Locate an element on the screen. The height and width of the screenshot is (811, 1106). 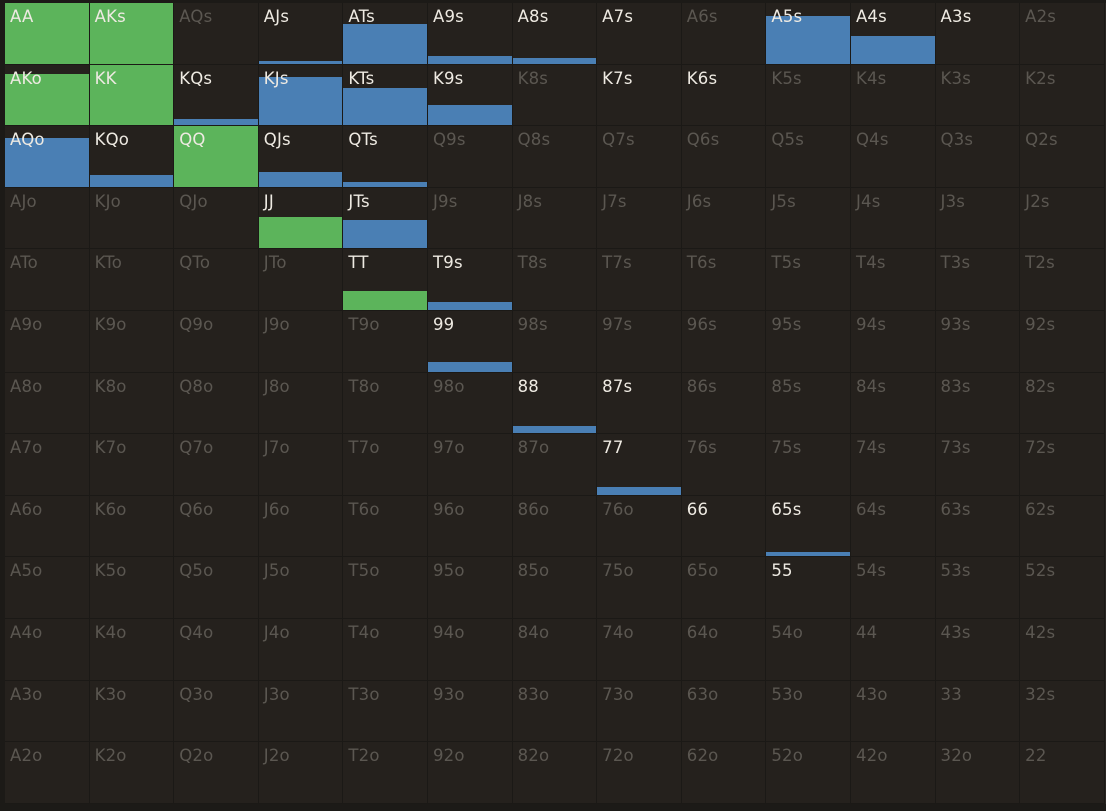
hand-cell: 52s is located at coordinates (1062, 588).